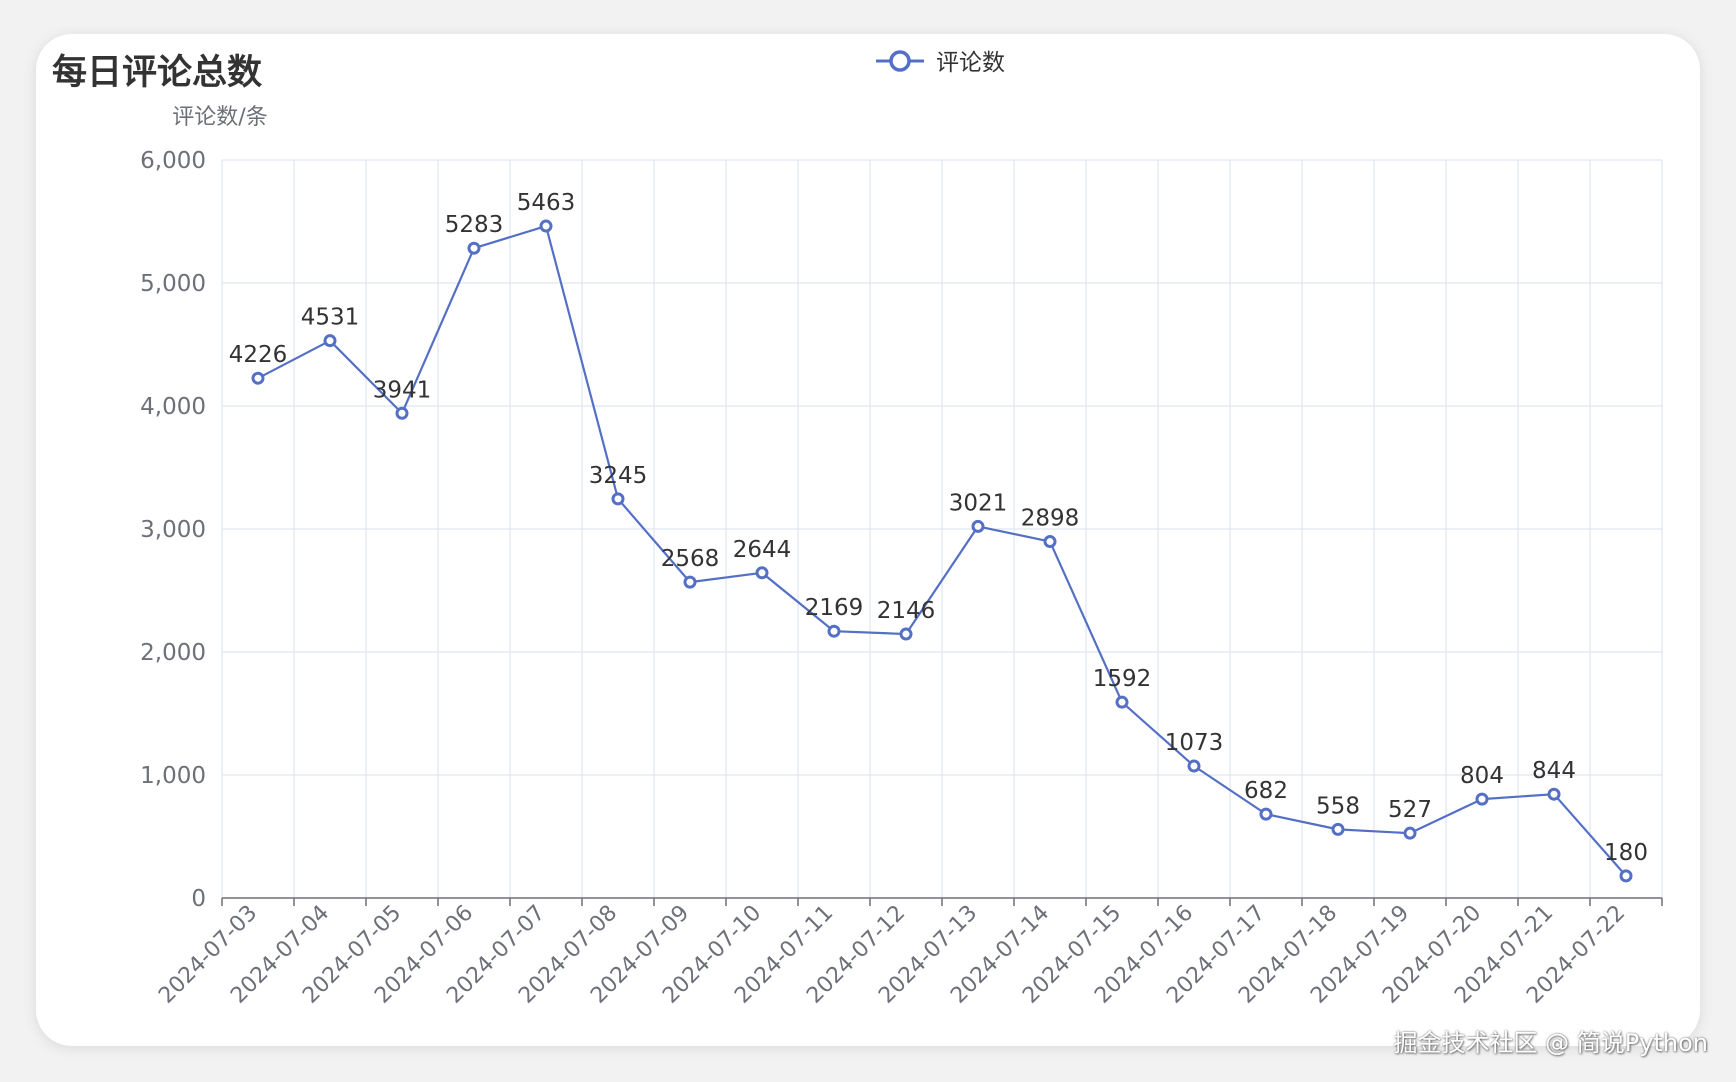 The height and width of the screenshot is (1082, 1736). What do you see at coordinates (1338, 806) in the screenshot?
I see `data-label: 558` at bounding box center [1338, 806].